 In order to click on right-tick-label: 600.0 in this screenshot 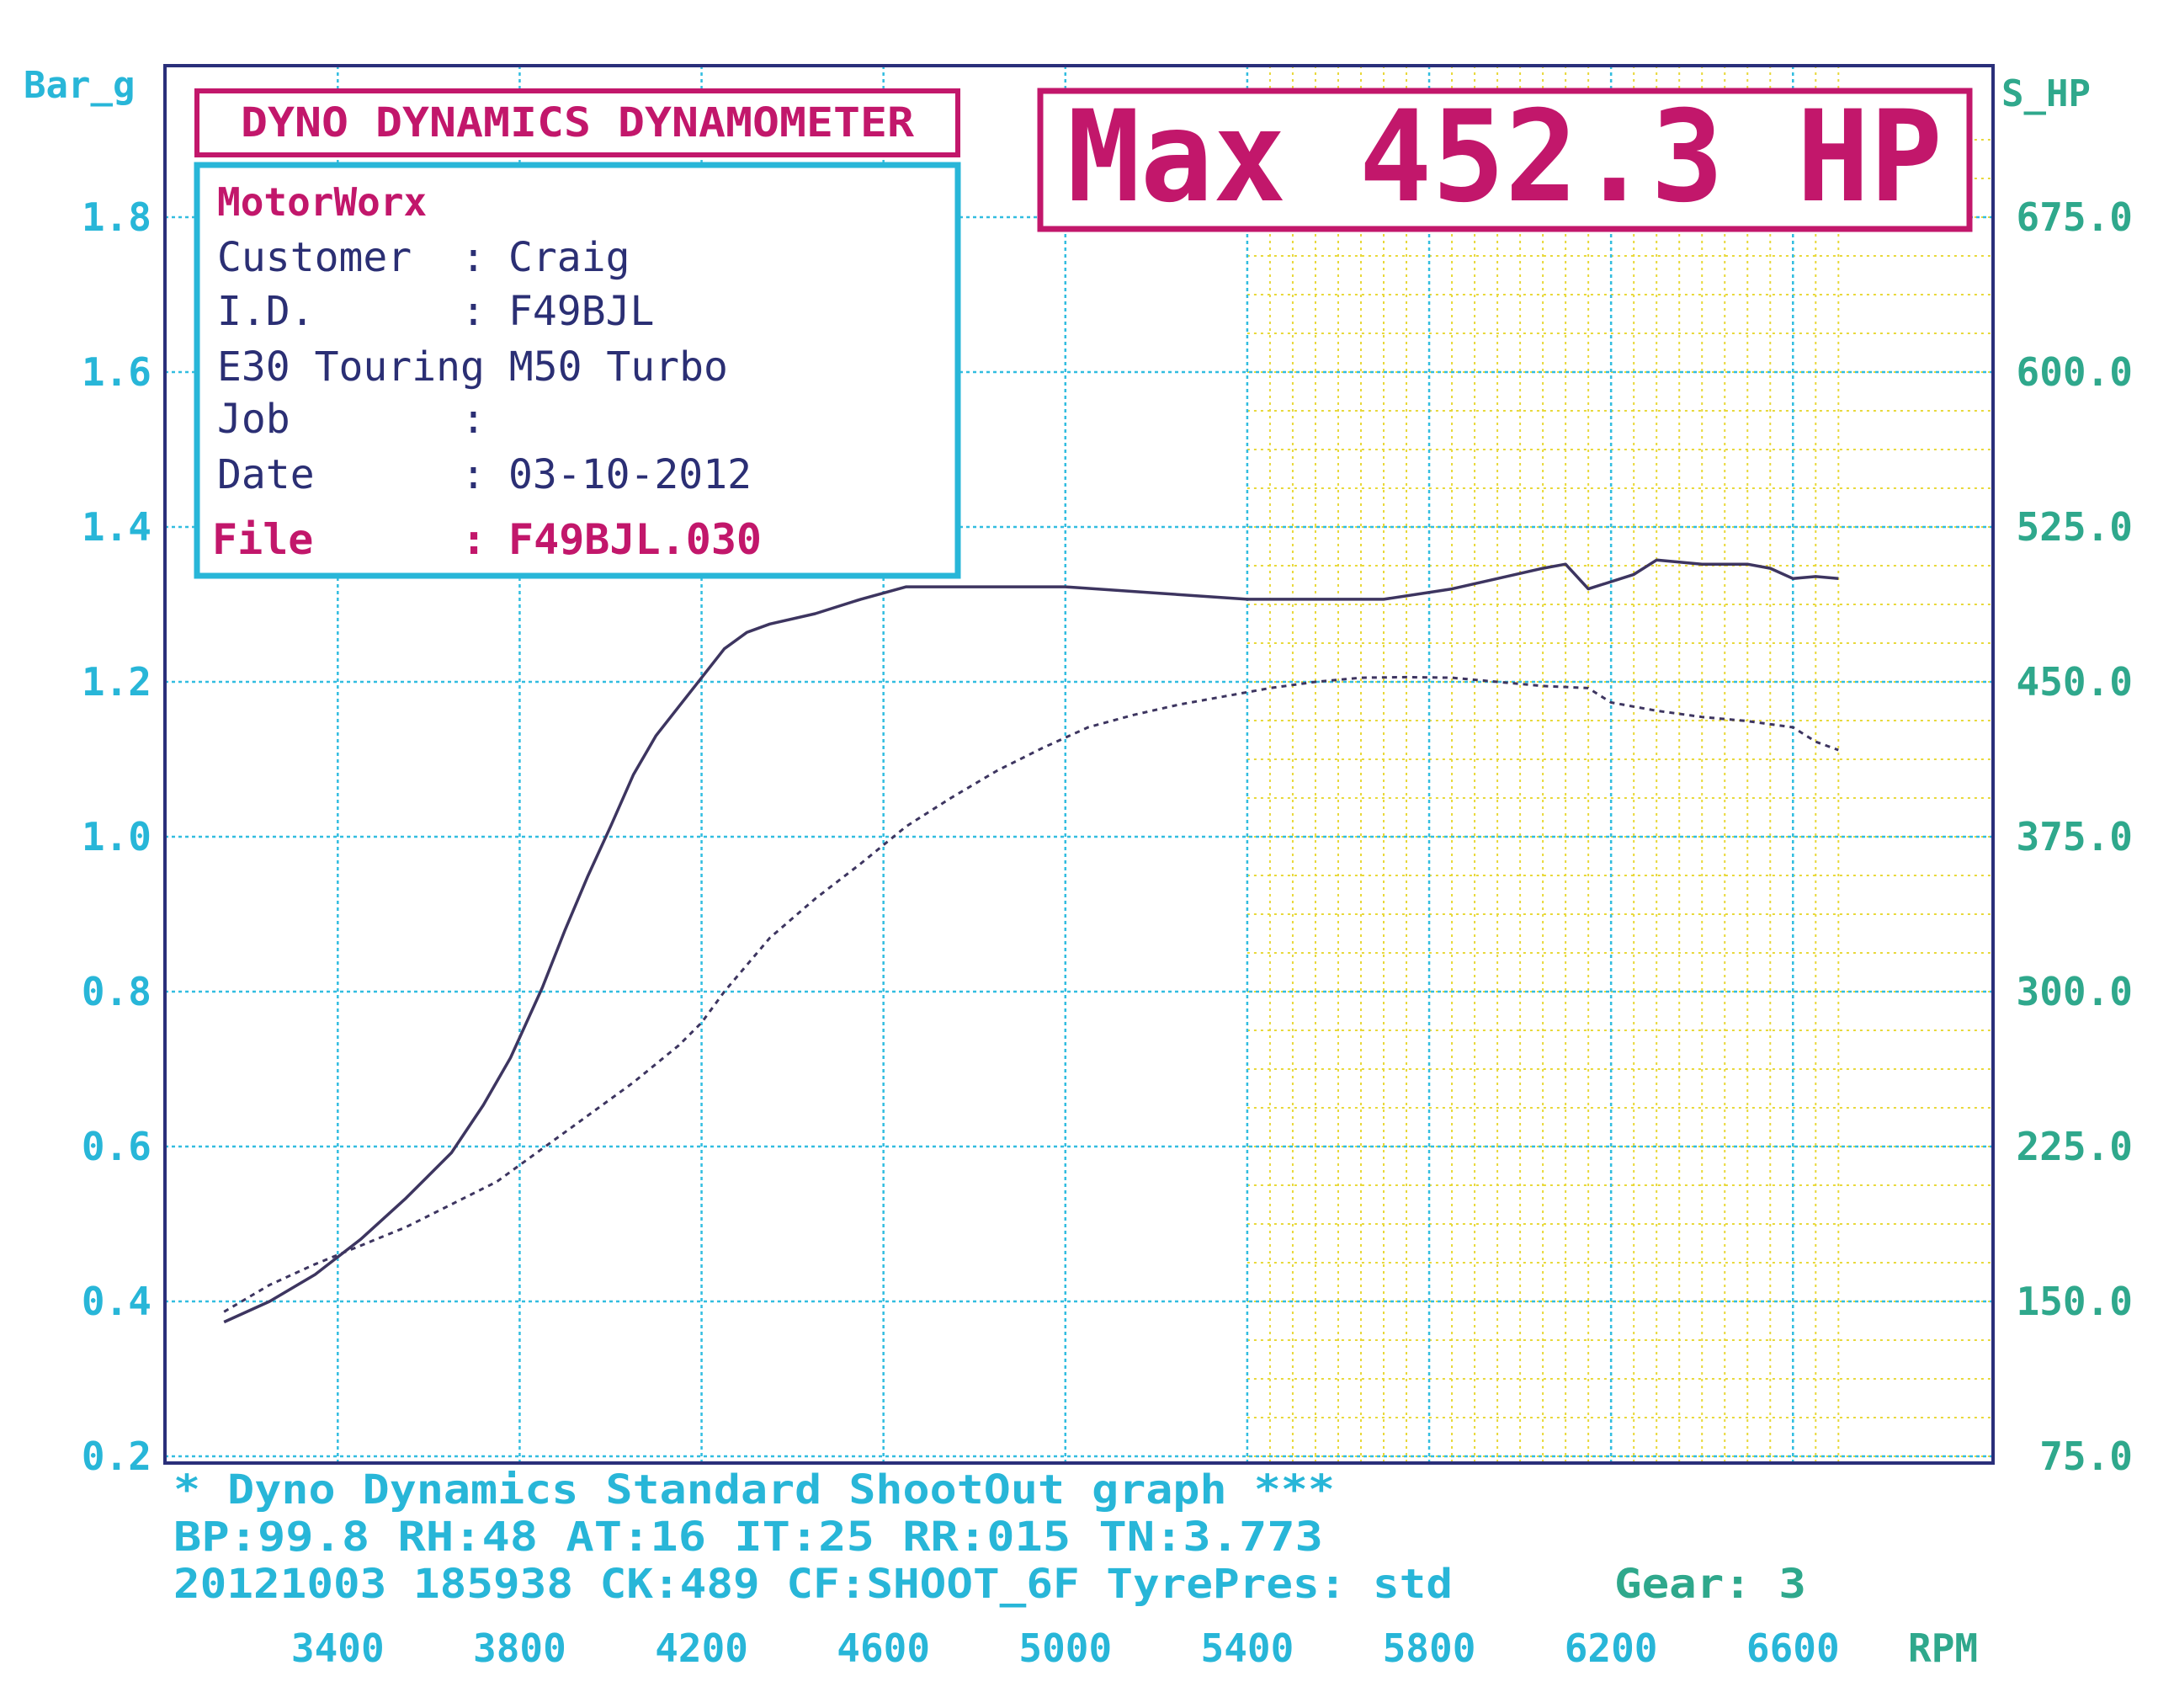, I will do `click(2075, 372)`.